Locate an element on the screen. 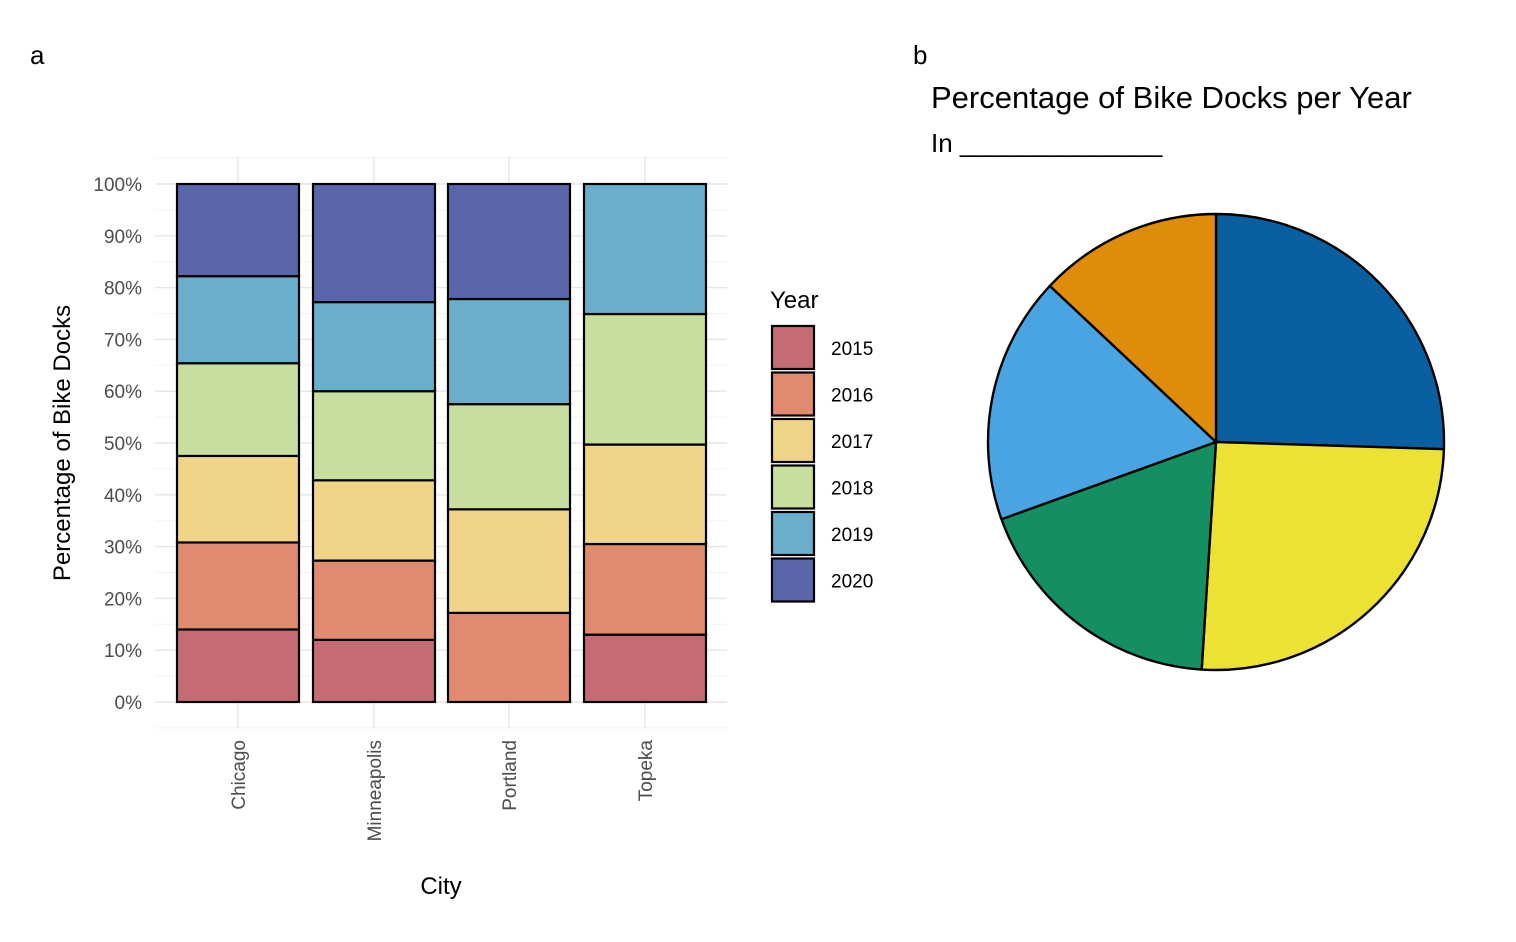  bar-segment-topeka-2015 is located at coordinates (645, 668).